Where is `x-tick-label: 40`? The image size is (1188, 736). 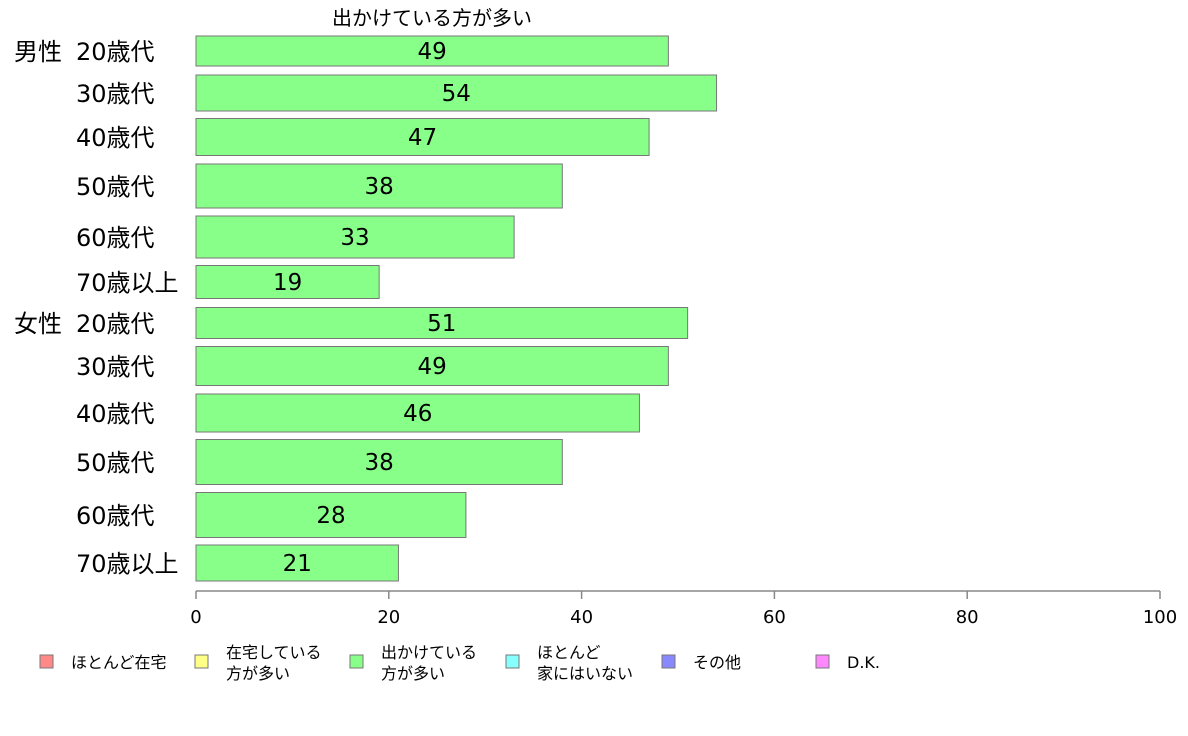
x-tick-label: 40 is located at coordinates (581, 617).